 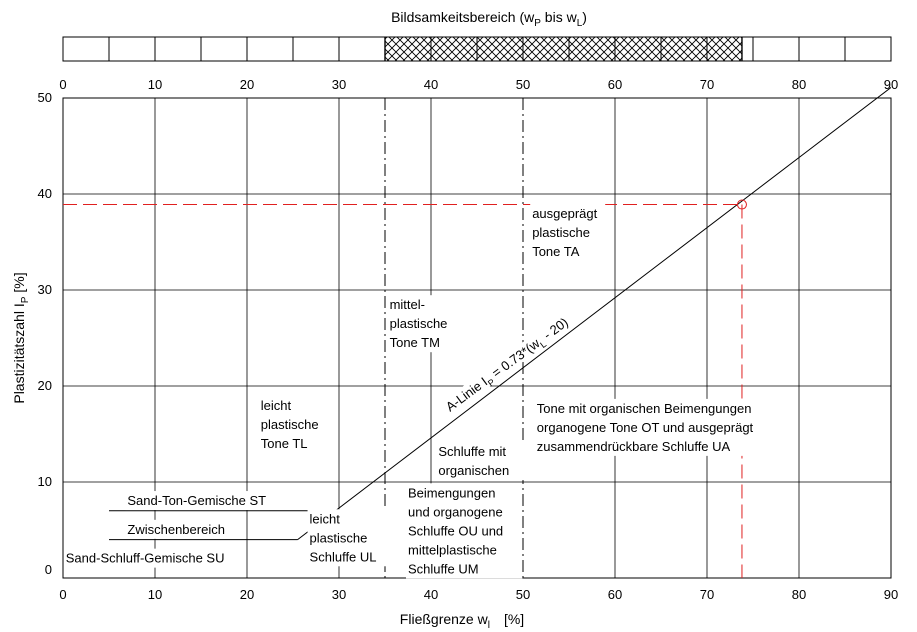 What do you see at coordinates (247, 594) in the screenshot?
I see `x-tick-label-bottom: 20` at bounding box center [247, 594].